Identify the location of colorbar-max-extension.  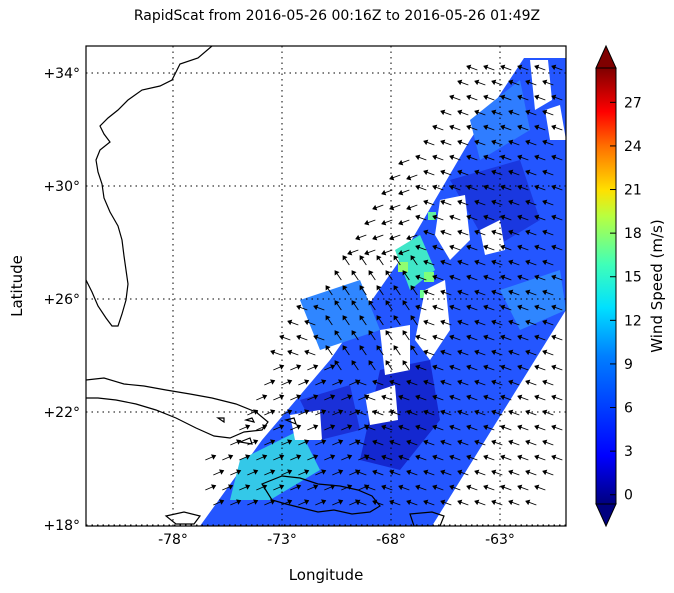
(606, 56).